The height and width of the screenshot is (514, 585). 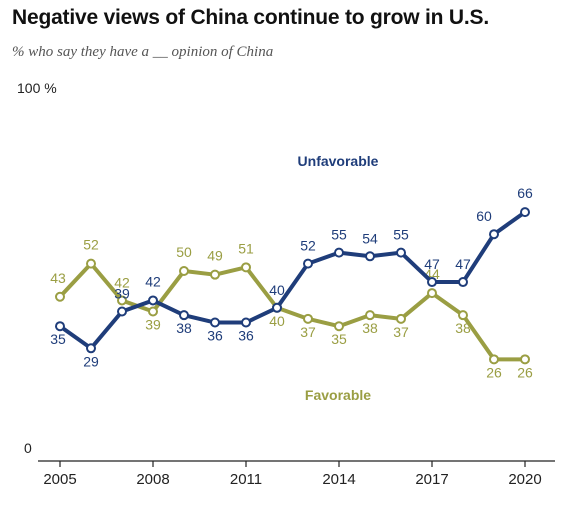 I want to click on favorable-data-label: 49, so click(x=215, y=256).